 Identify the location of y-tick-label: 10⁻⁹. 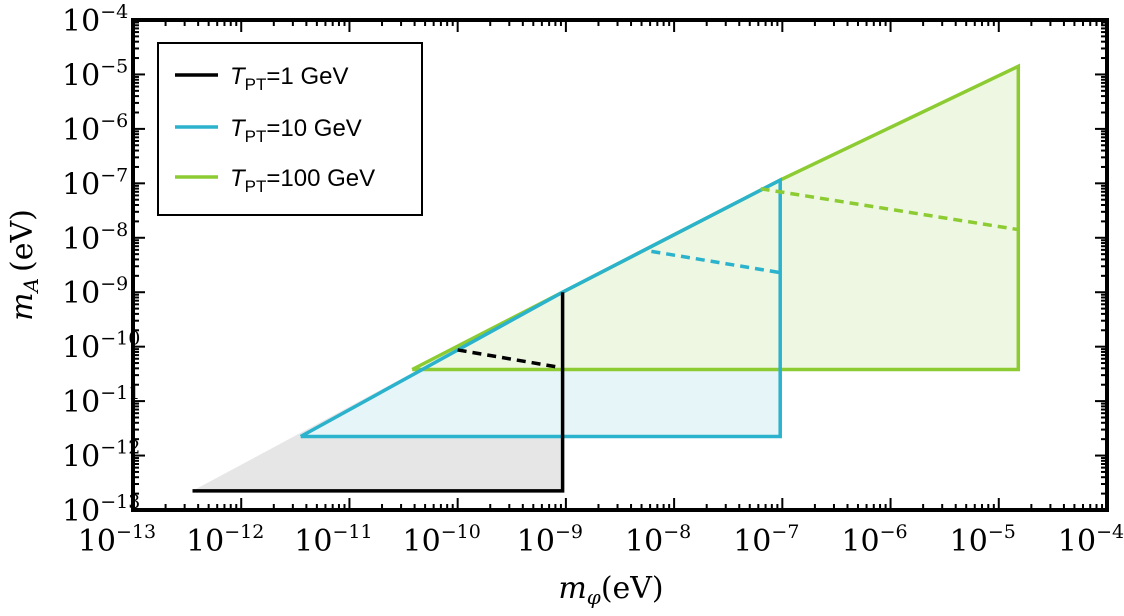
(95, 292).